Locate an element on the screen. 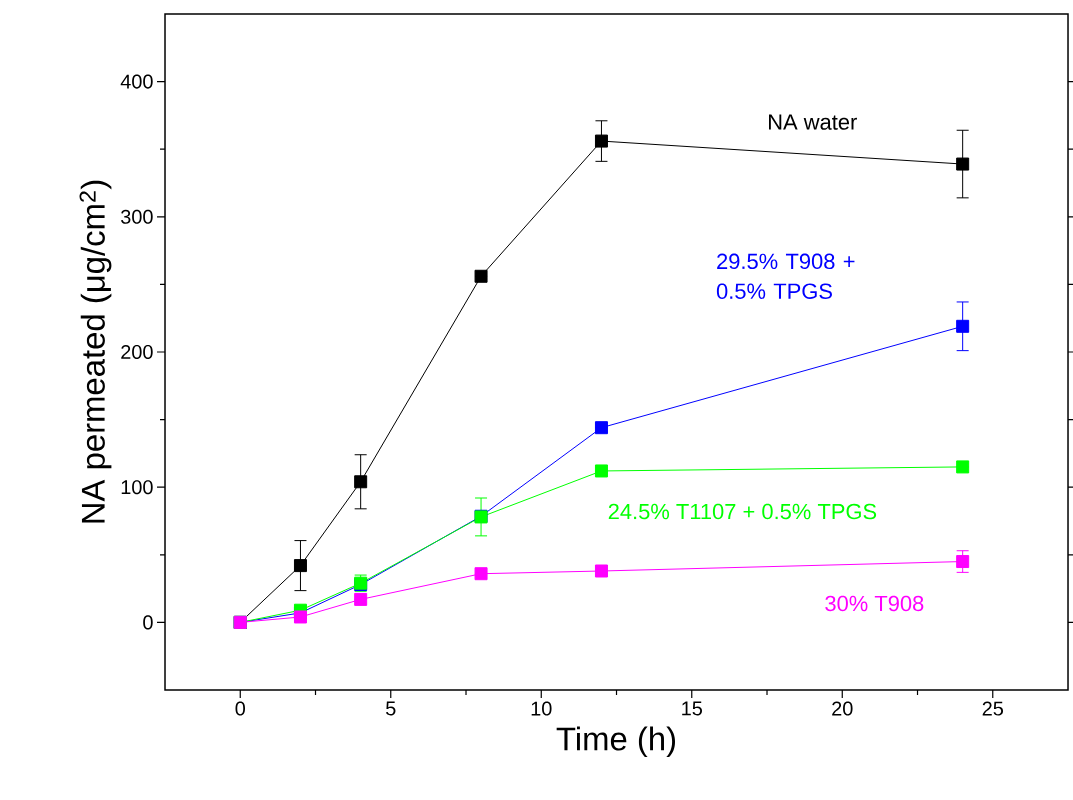 This screenshot has width=1073, height=800. series-label: 24.5% T1107 + 0.5% TPGS is located at coordinates (742, 511).